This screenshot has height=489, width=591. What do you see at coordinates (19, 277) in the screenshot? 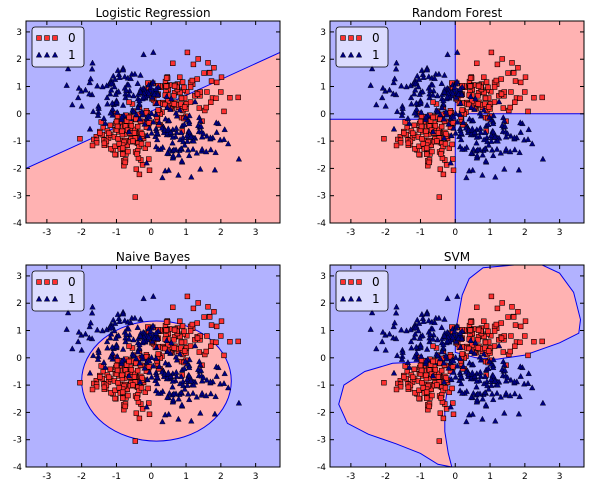
I see `y-tick-label: 3` at bounding box center [19, 277].